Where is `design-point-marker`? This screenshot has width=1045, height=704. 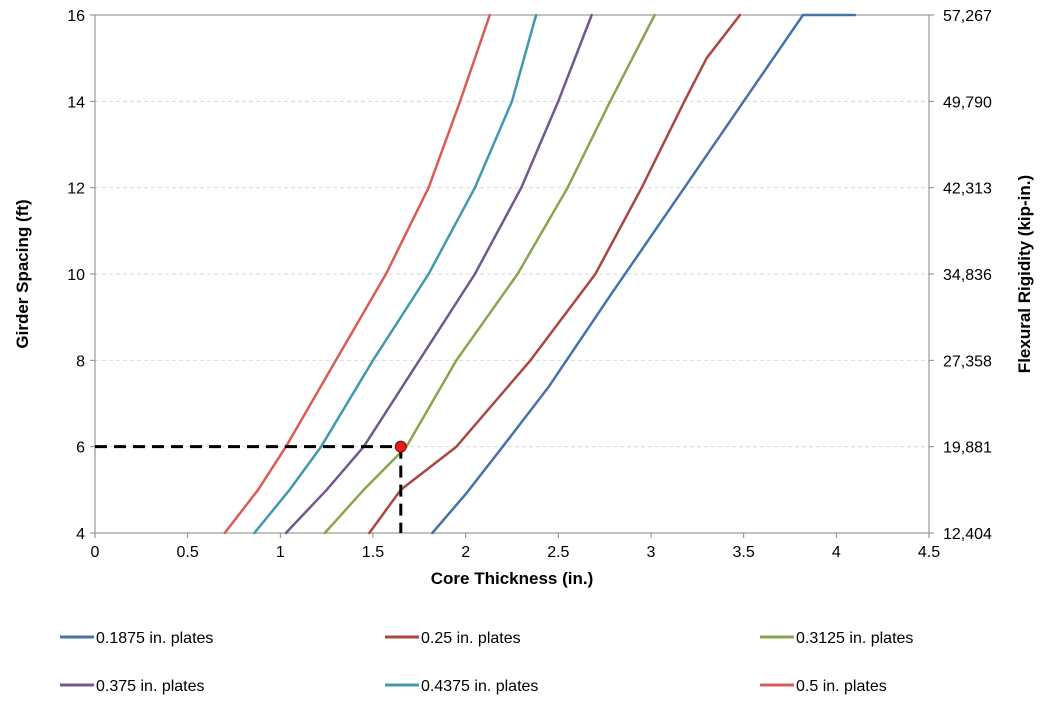
design-point-marker is located at coordinates (400, 446).